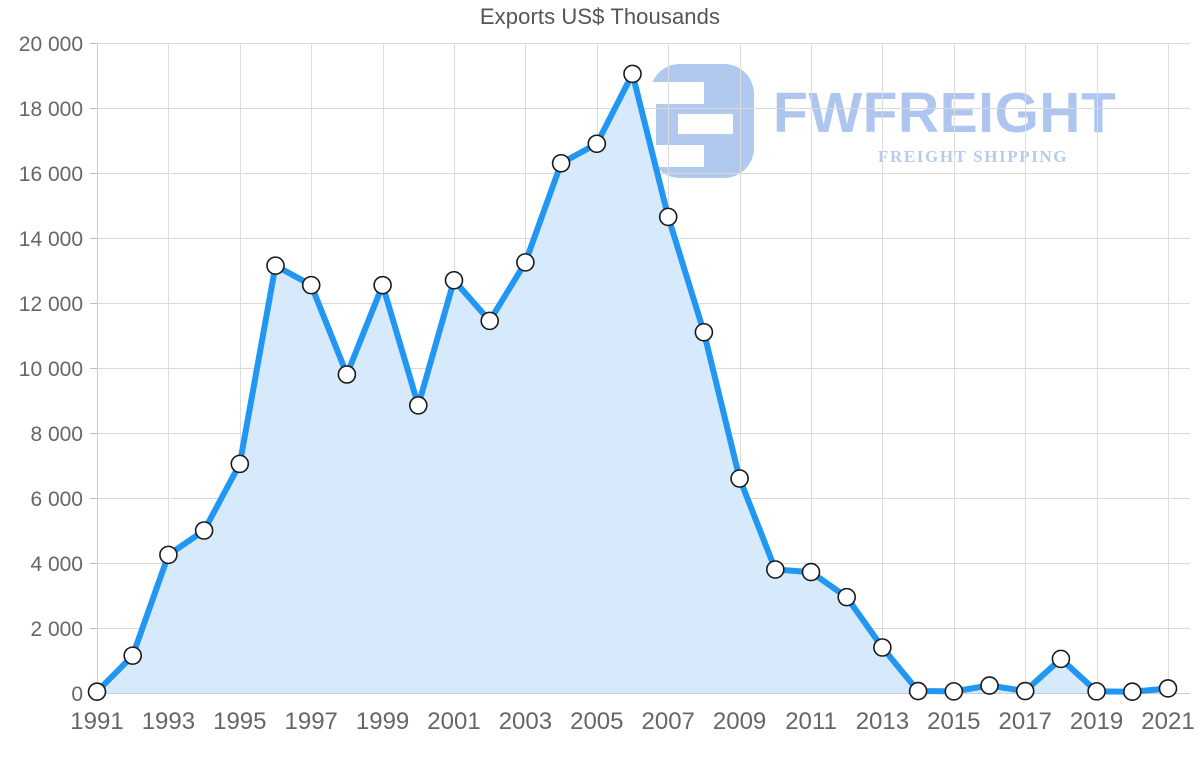 Image resolution: width=1200 pixels, height=763 pixels. Describe the element at coordinates (93, 368) in the screenshot. I see `tick-marks` at that location.